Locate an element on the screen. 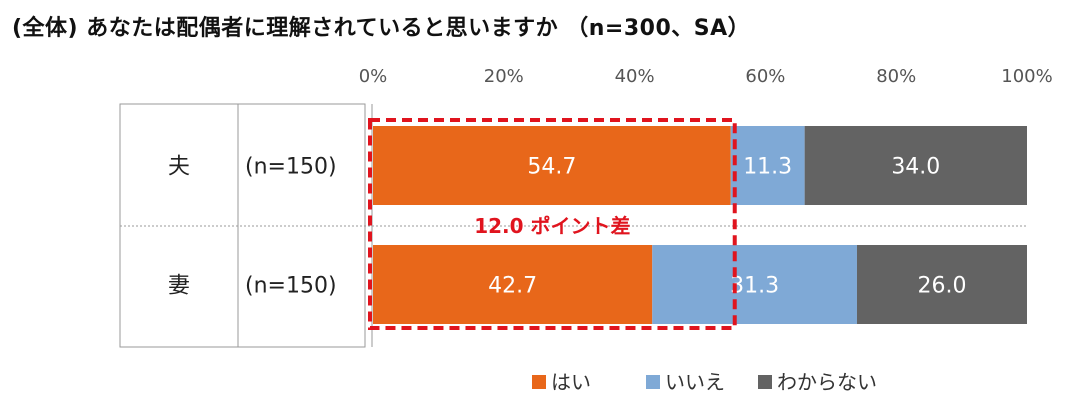  bar-value-label: 34.0 is located at coordinates (915, 167).